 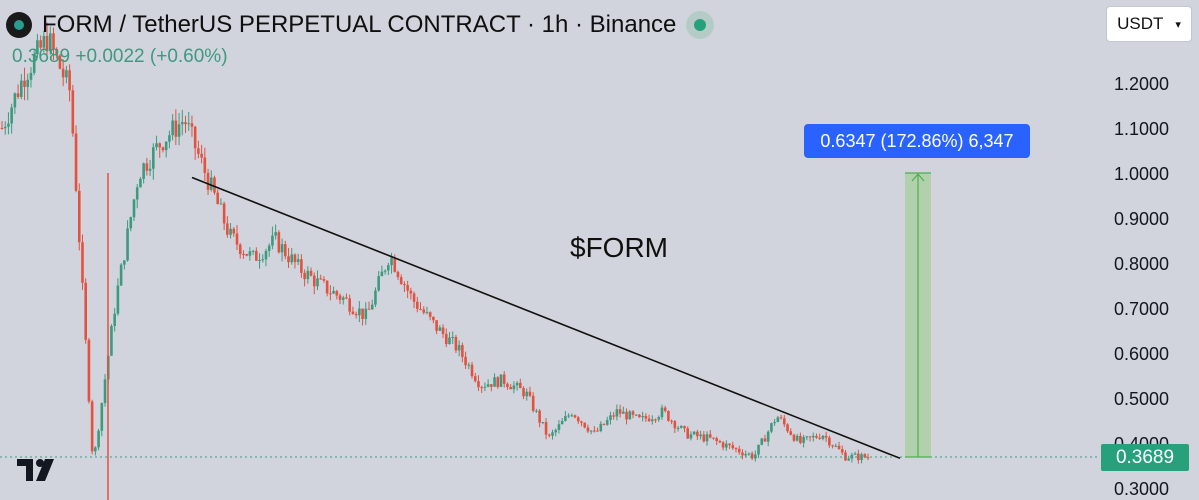 What do you see at coordinates (40, 470) in the screenshot?
I see `tradingview-logo` at bounding box center [40, 470].